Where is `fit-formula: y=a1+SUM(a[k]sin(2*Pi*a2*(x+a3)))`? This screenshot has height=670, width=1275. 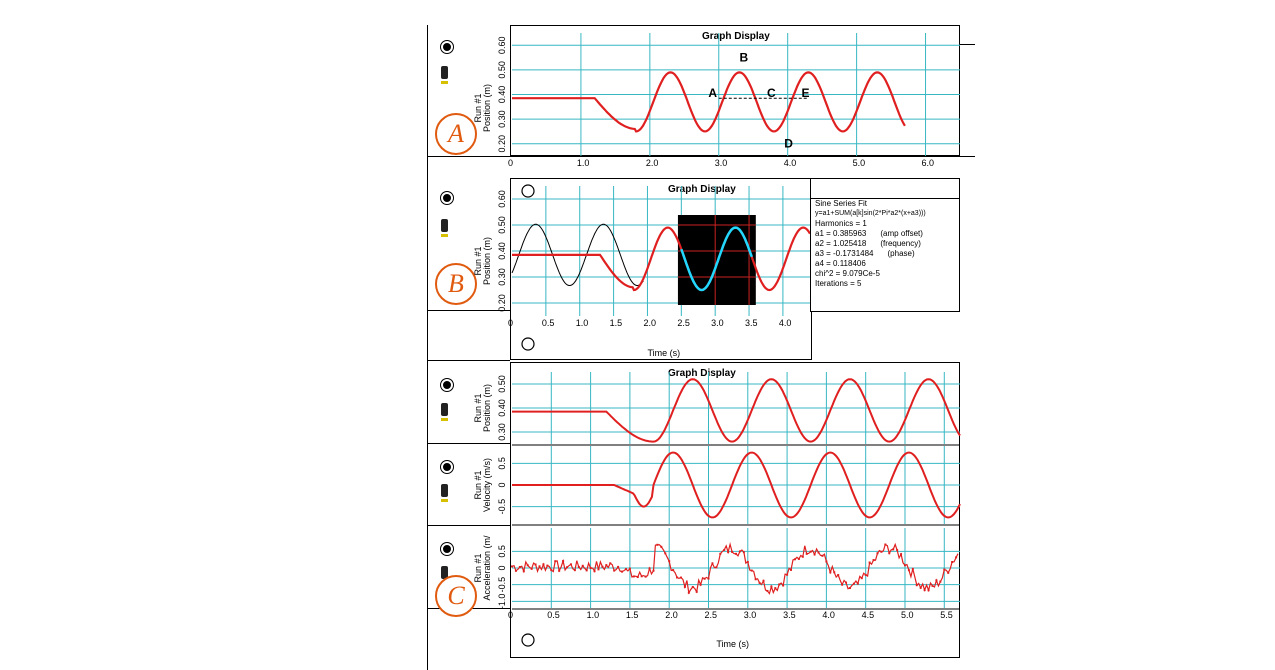 fit-formula: y=a1+SUM(a[k]sin(2*Pi*a2*(x+a3))) is located at coordinates (870, 213).